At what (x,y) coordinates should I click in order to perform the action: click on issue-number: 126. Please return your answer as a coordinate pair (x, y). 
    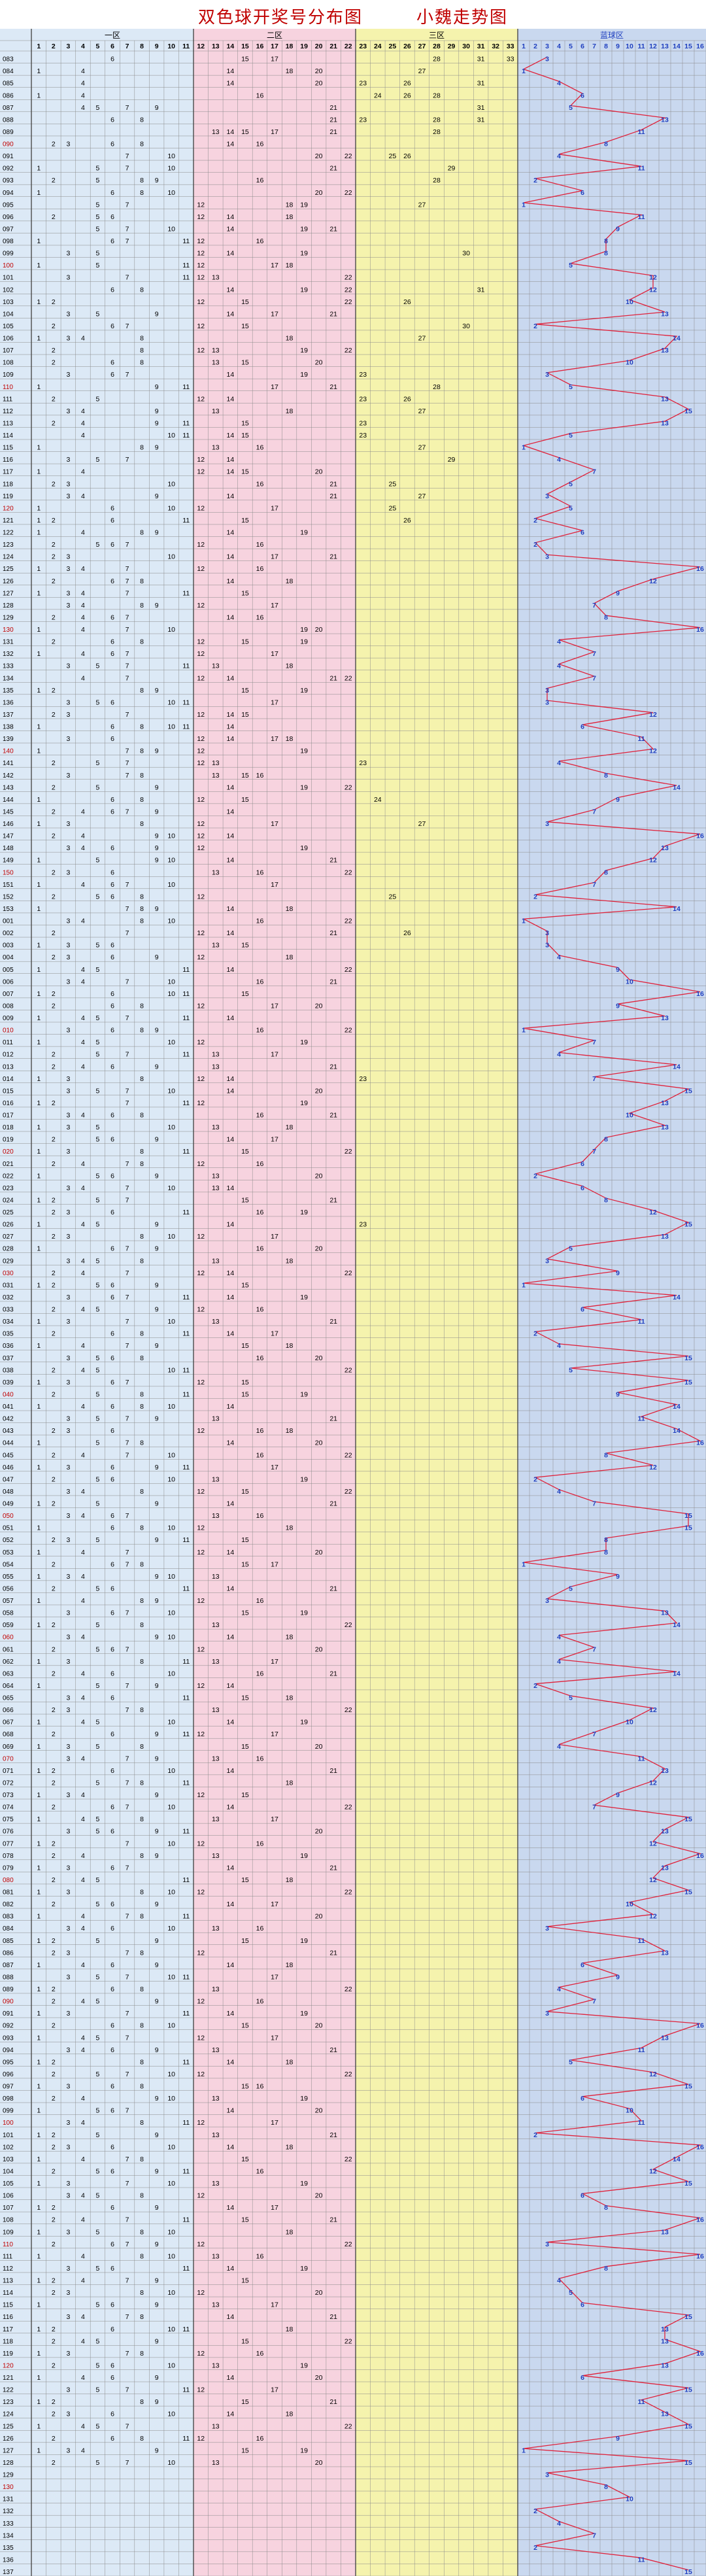
    Looking at the image, I should click on (8, 2439).